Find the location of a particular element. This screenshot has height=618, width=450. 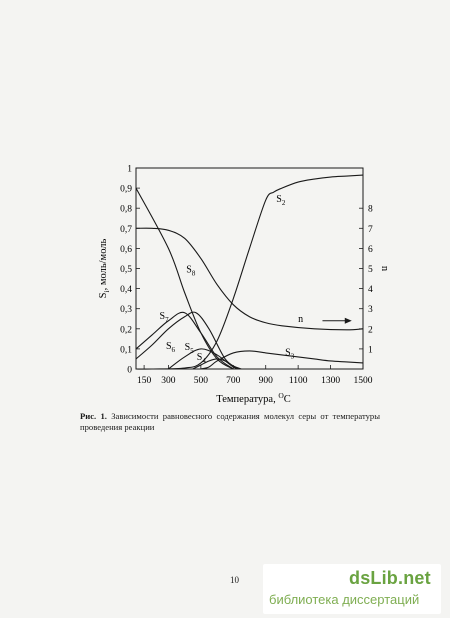

y-left-tick-label: 0,2 is located at coordinates (126, 330).